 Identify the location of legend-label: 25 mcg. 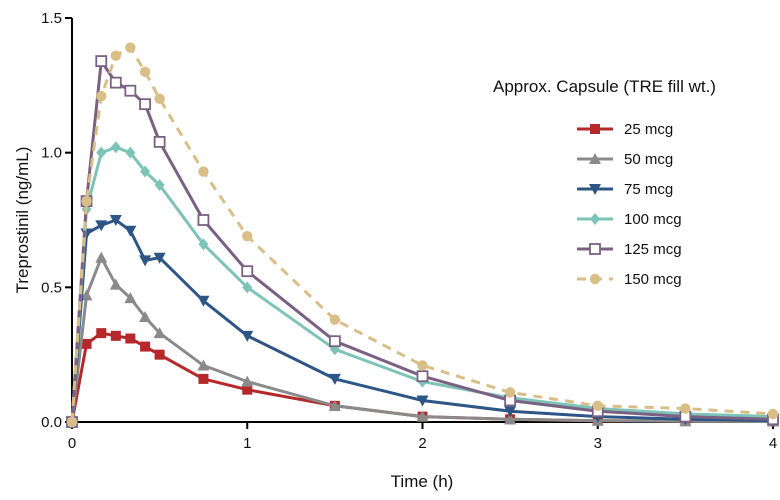
(648, 129).